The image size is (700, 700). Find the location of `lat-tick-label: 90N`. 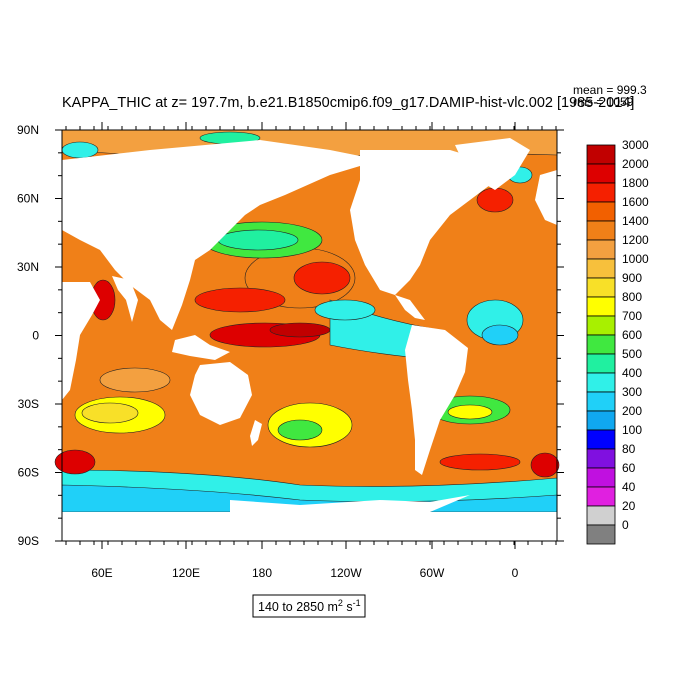

lat-tick-label: 90N is located at coordinates (28, 130).